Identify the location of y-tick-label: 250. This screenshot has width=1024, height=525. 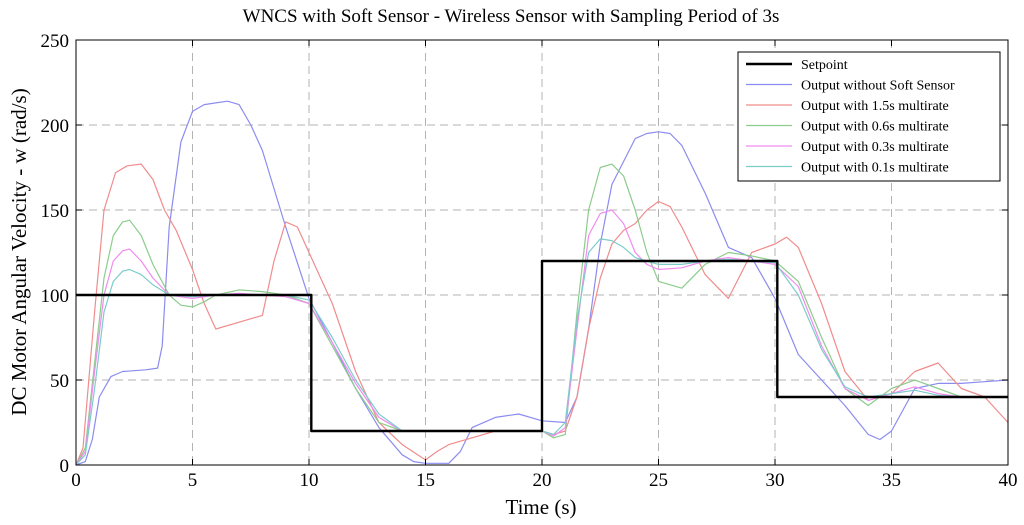
(55, 41).